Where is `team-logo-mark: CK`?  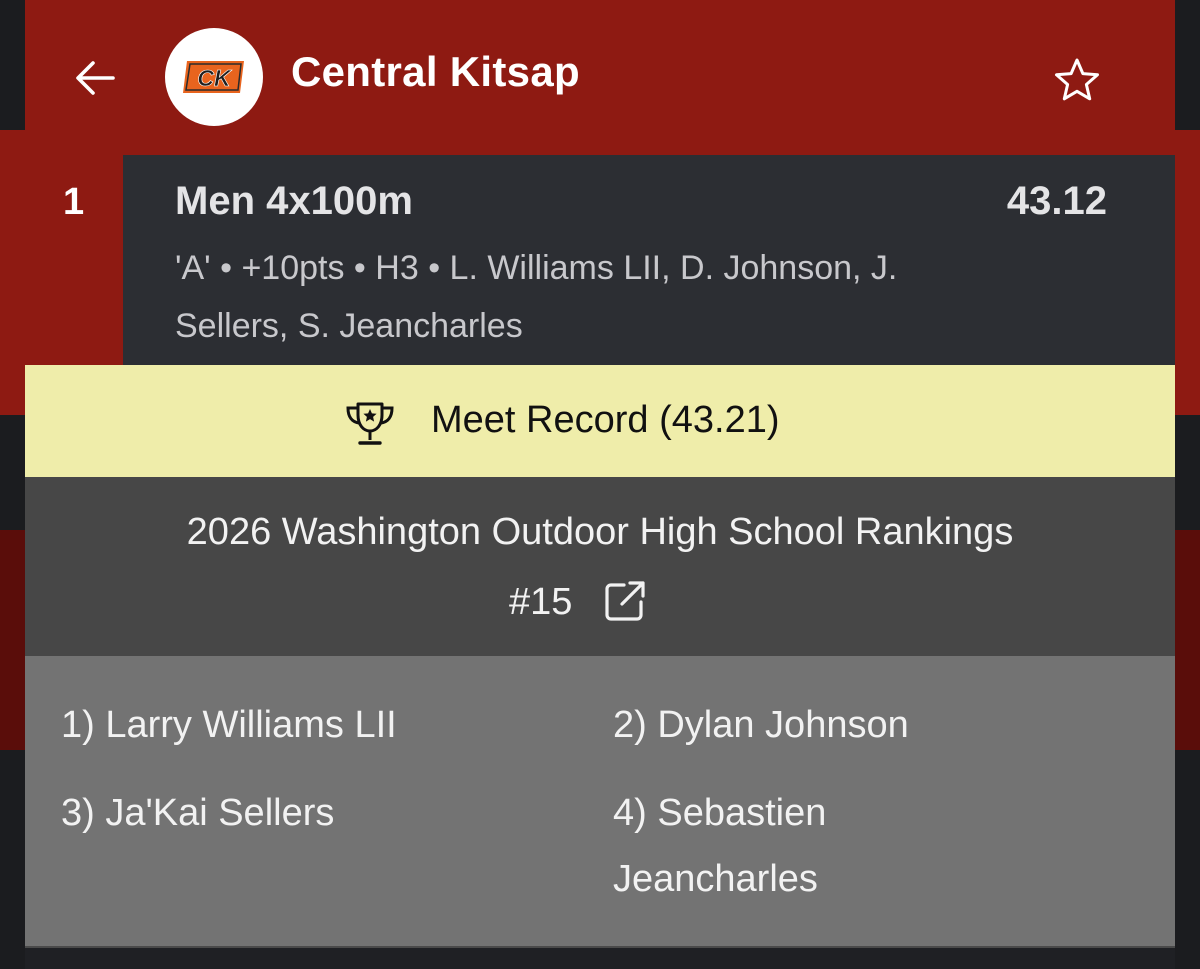 team-logo-mark: CK is located at coordinates (213, 77).